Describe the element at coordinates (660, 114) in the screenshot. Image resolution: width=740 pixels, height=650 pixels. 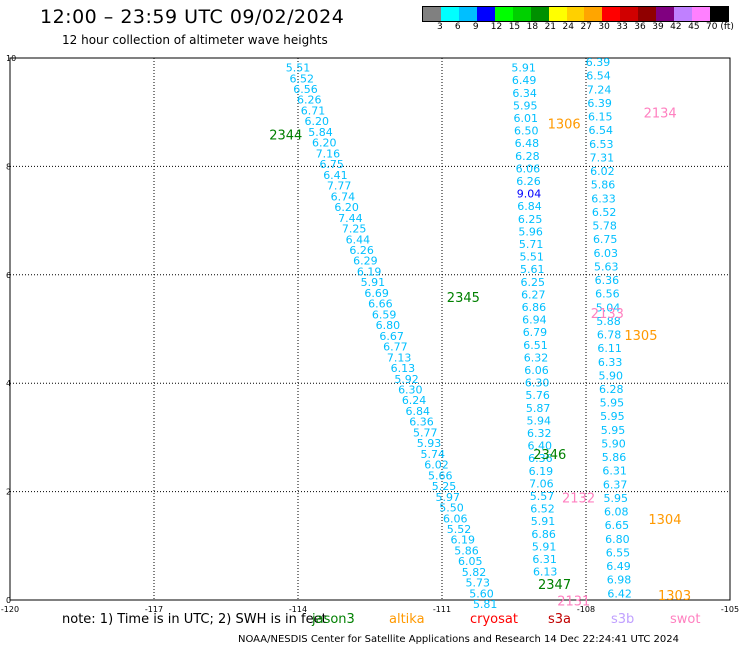
I see `pass-label: 2134` at that location.